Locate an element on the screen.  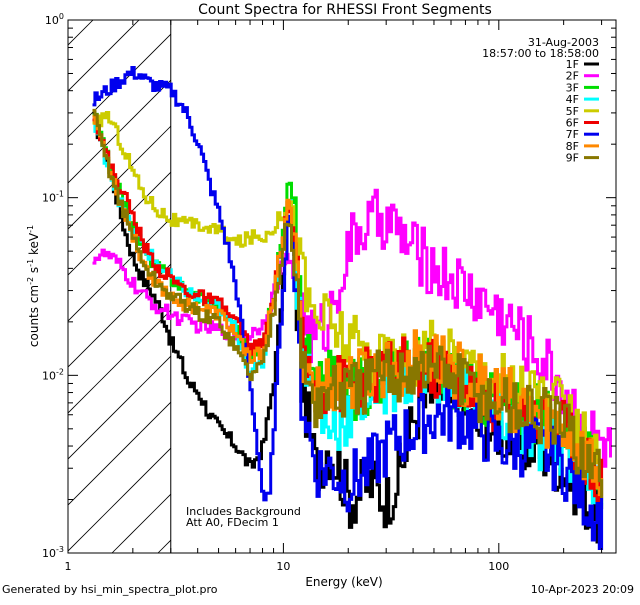
legend-label-6F: 6F is located at coordinates (572, 123).